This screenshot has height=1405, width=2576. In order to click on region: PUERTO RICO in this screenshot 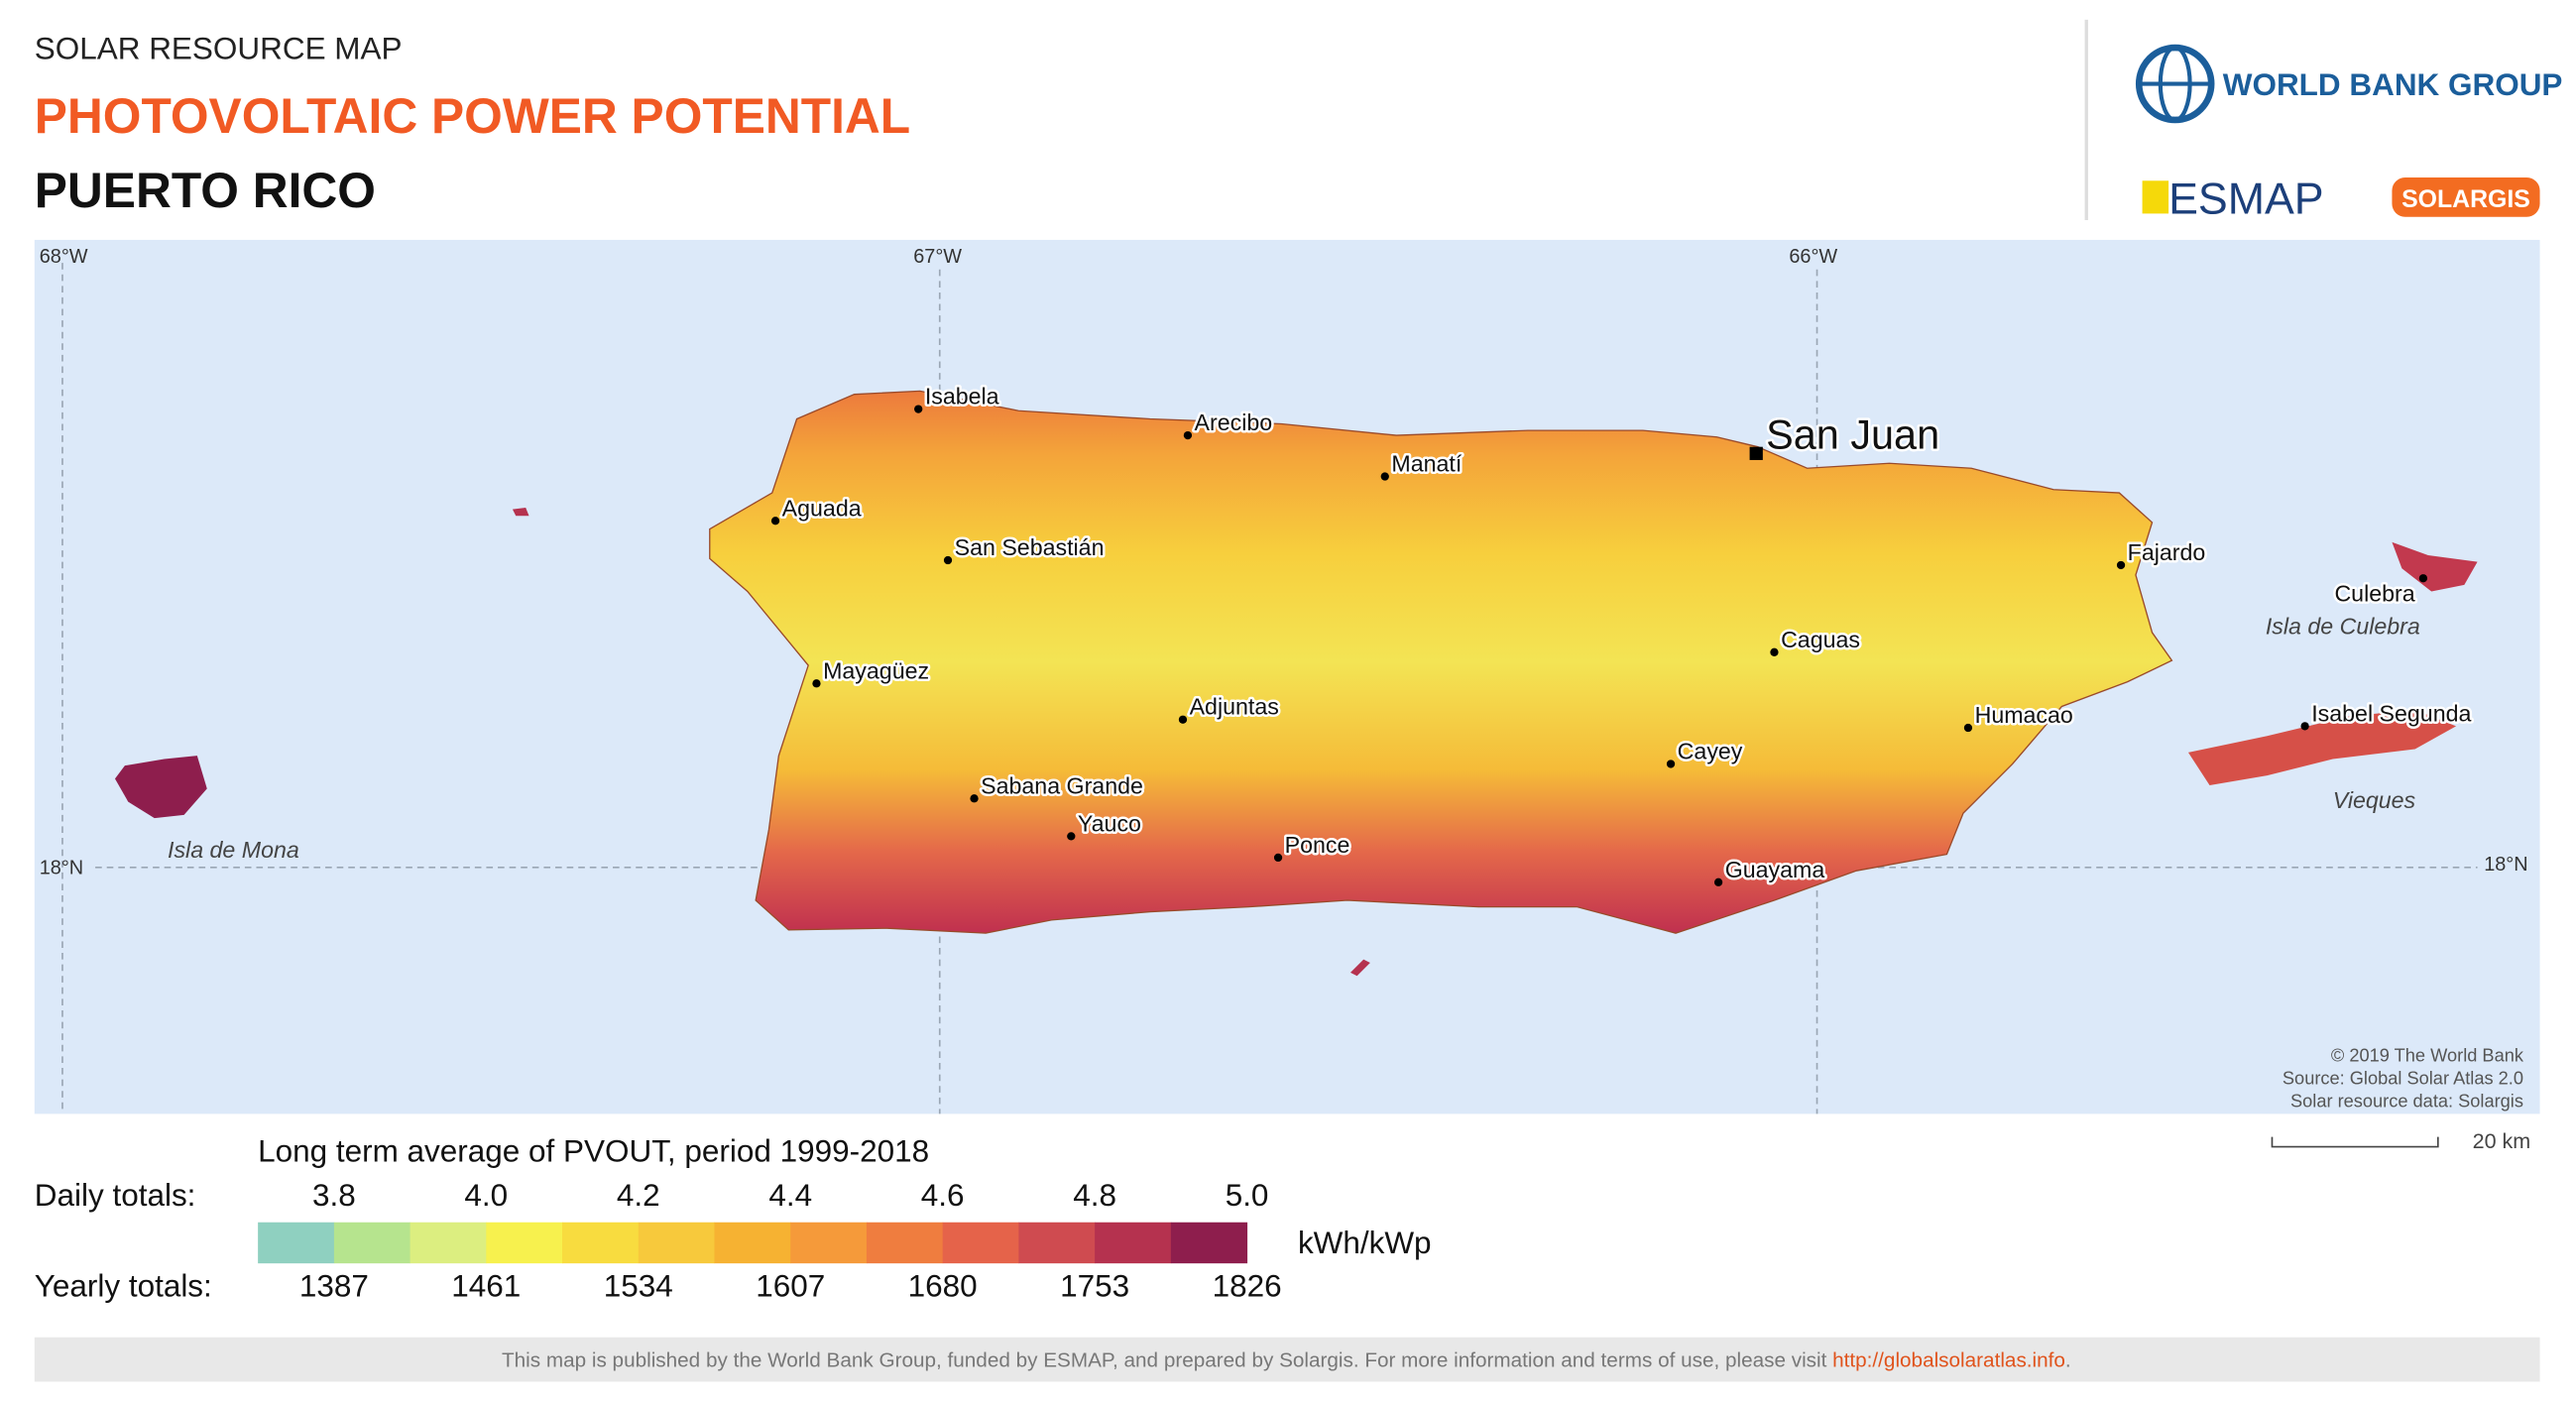, I will do `click(205, 191)`.